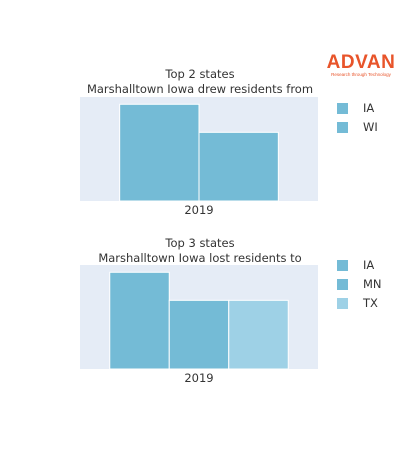 This screenshot has width=400, height=450. I want to click on chart2-bar-ia, so click(139, 320).